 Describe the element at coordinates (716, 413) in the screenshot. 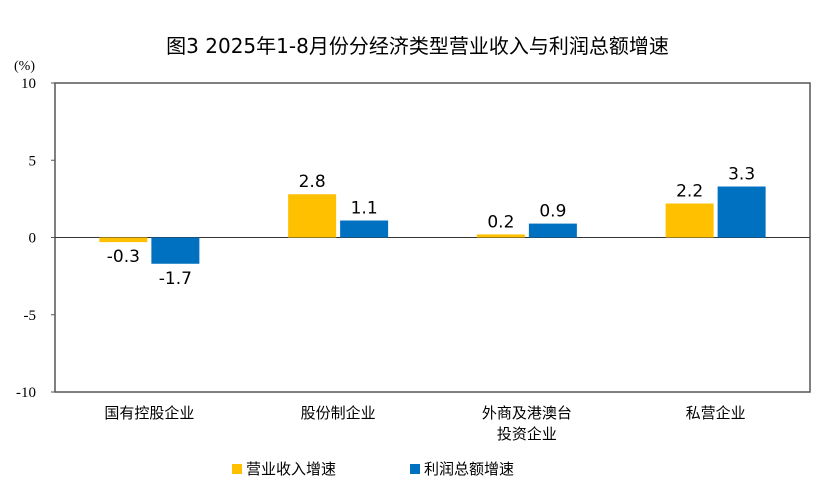

I see `x-tick-label: 私营企业` at that location.